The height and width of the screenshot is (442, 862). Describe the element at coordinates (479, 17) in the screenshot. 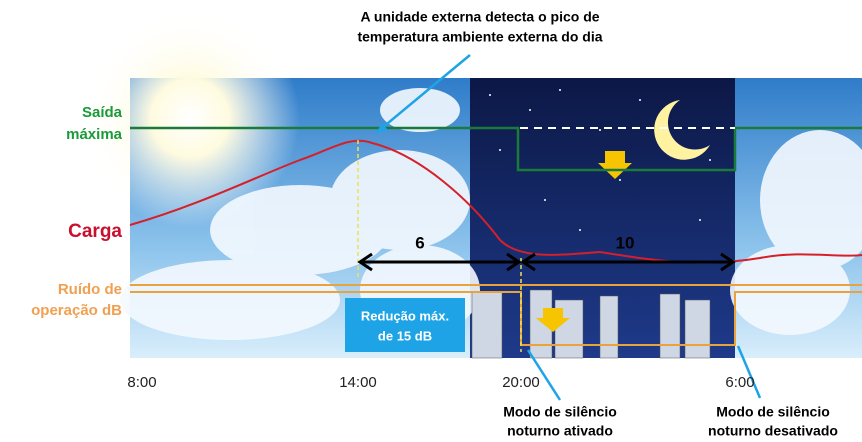

I see `top-note: A unidade externa detecta o pico de` at that location.